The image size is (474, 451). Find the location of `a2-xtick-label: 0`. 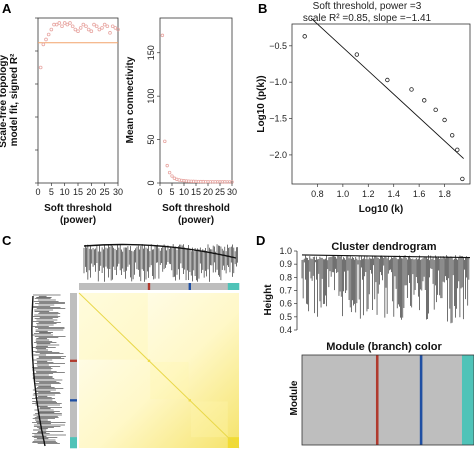

a2-xtick-label: 0 is located at coordinates (159, 192).